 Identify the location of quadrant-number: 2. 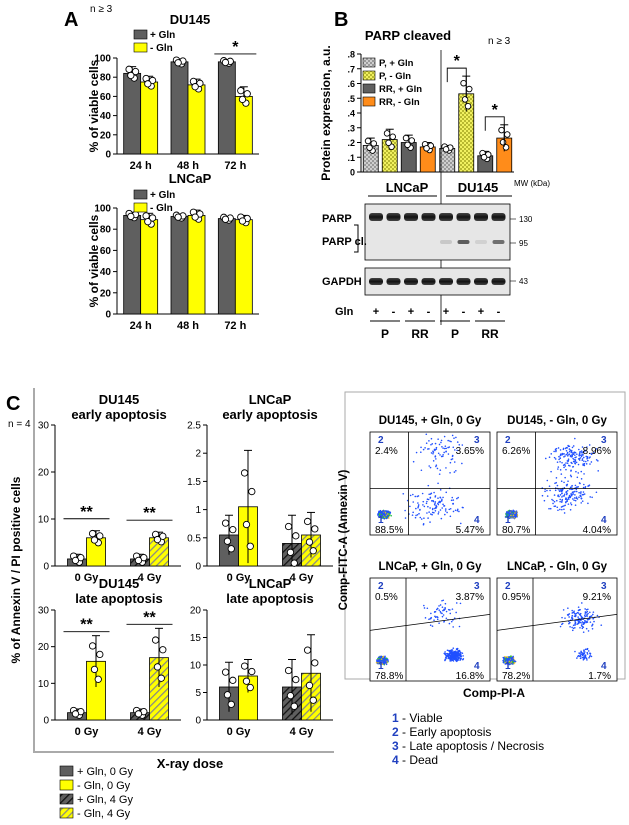
(381, 440).